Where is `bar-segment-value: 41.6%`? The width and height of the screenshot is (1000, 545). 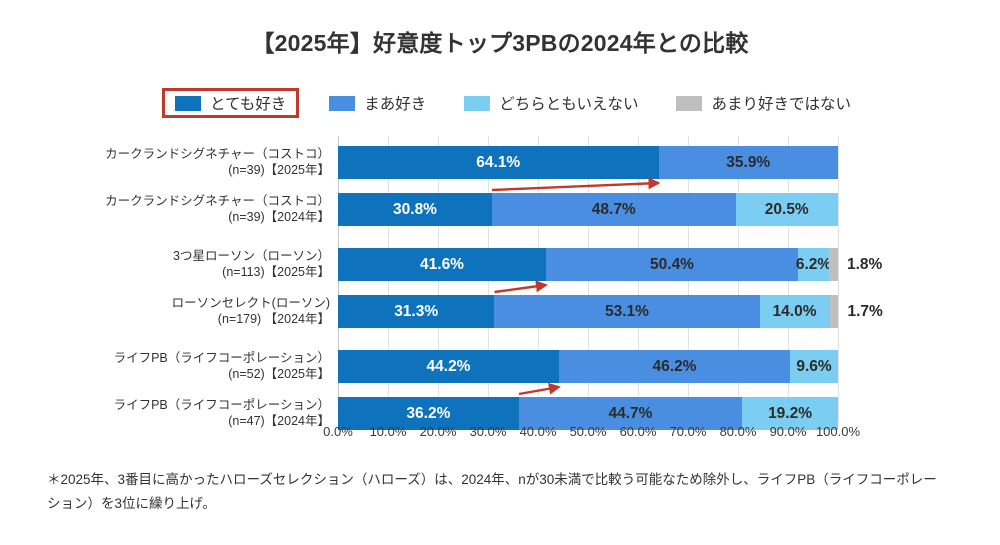
bar-segment-value: 41.6% is located at coordinates (442, 264).